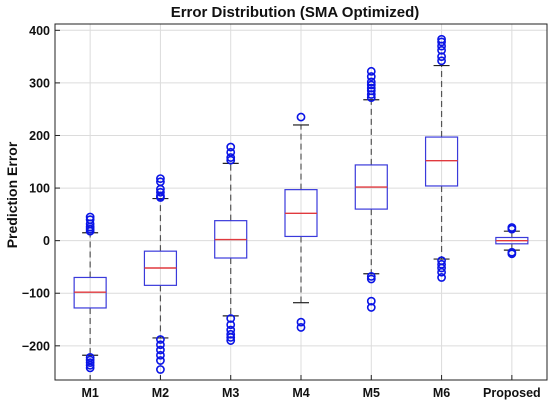  Describe the element at coordinates (512, 241) in the screenshot. I see `box-proposed` at that location.